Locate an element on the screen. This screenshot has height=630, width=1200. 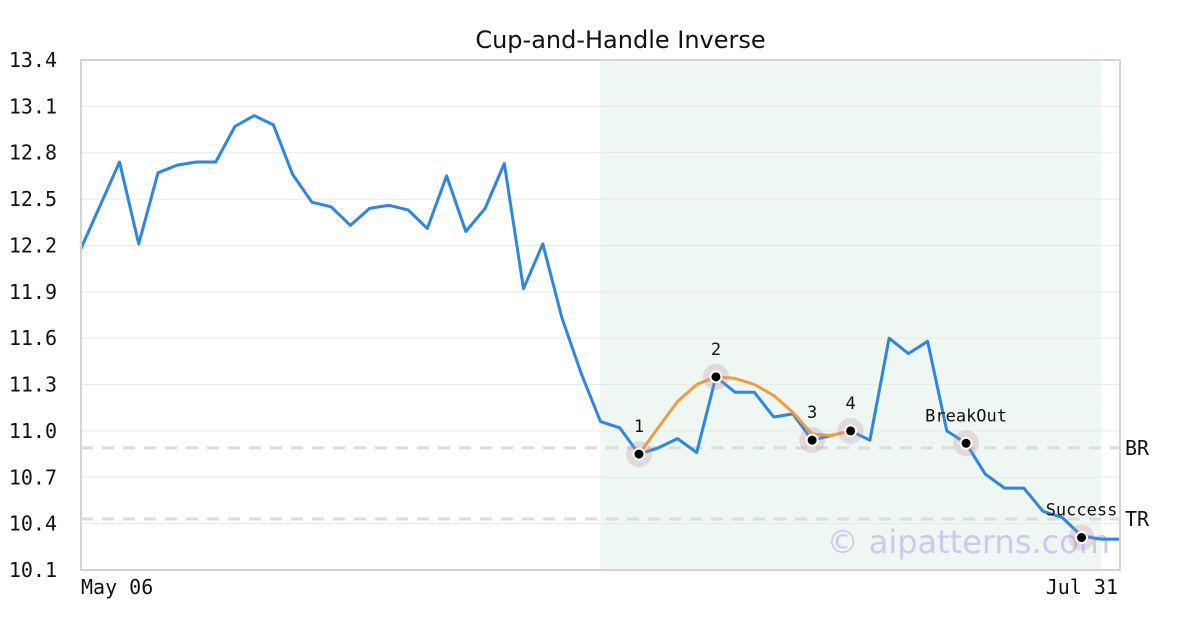
y-tick-label: 12.2 is located at coordinates (33, 245).